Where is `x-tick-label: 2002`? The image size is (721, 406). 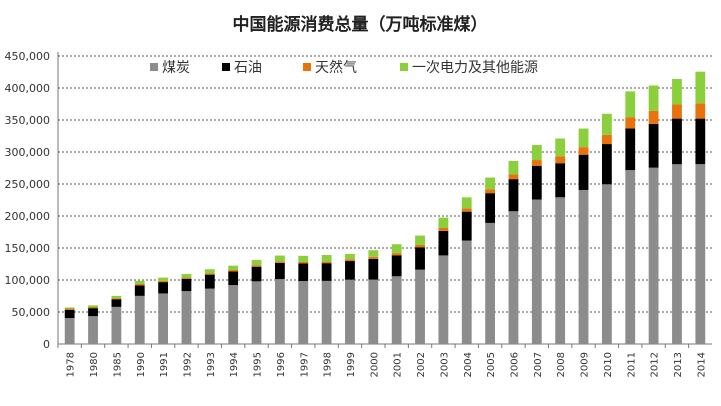
x-tick-label: 2002 is located at coordinates (421, 364).